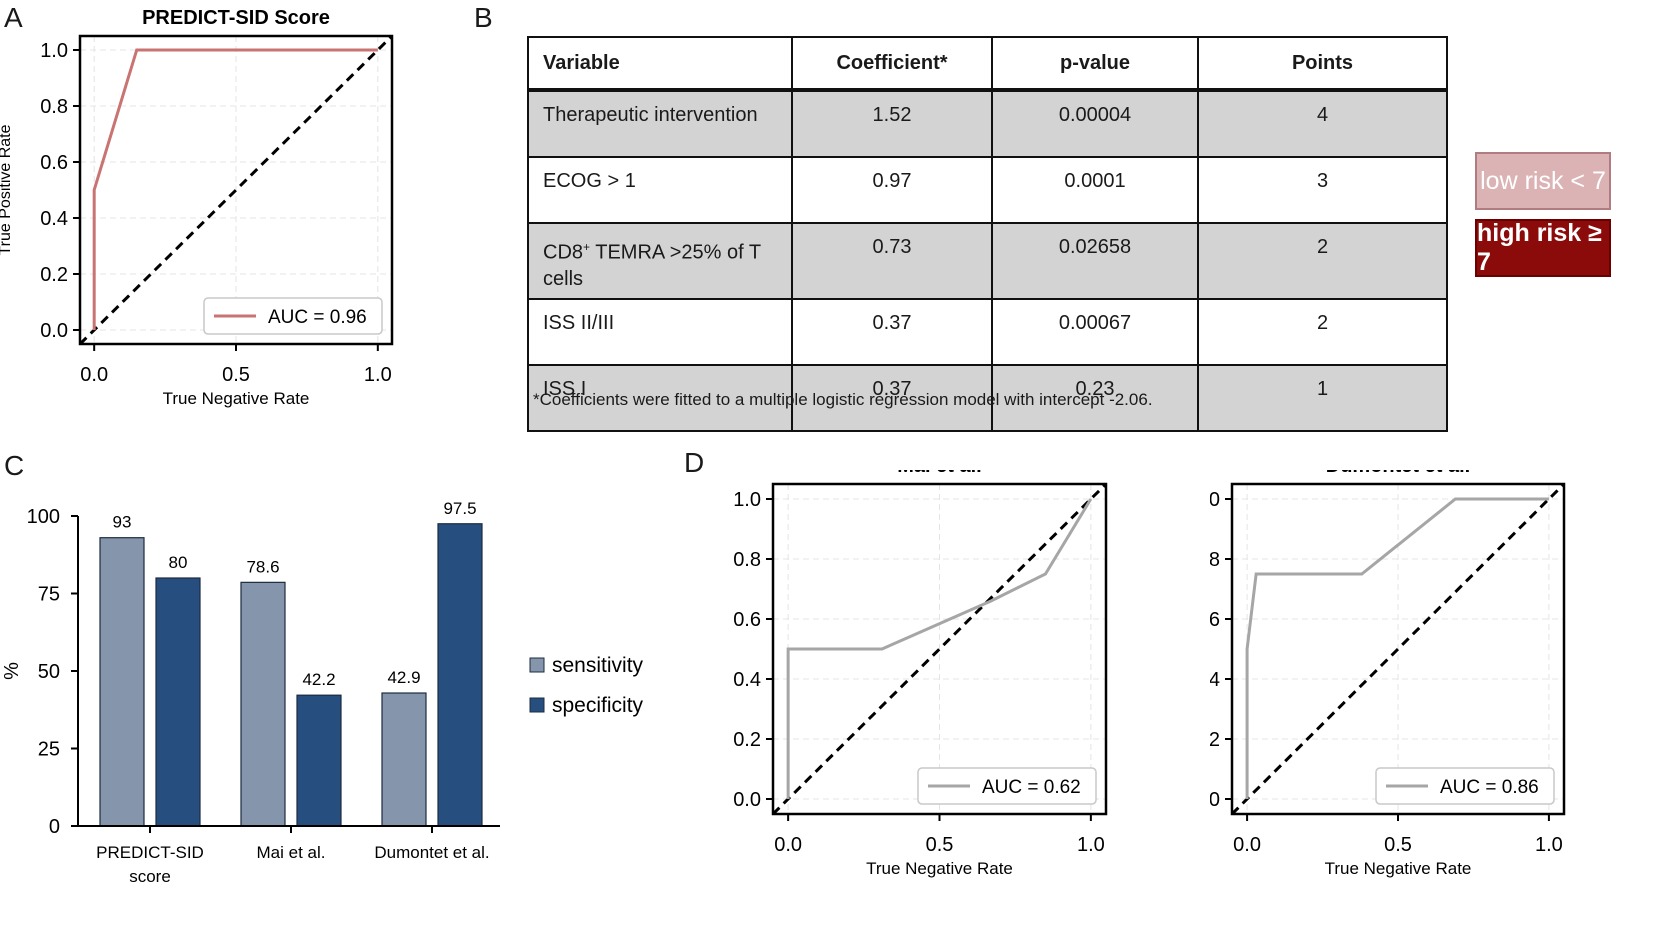  I want to click on table-cell-points: 3, so click(1322, 190).